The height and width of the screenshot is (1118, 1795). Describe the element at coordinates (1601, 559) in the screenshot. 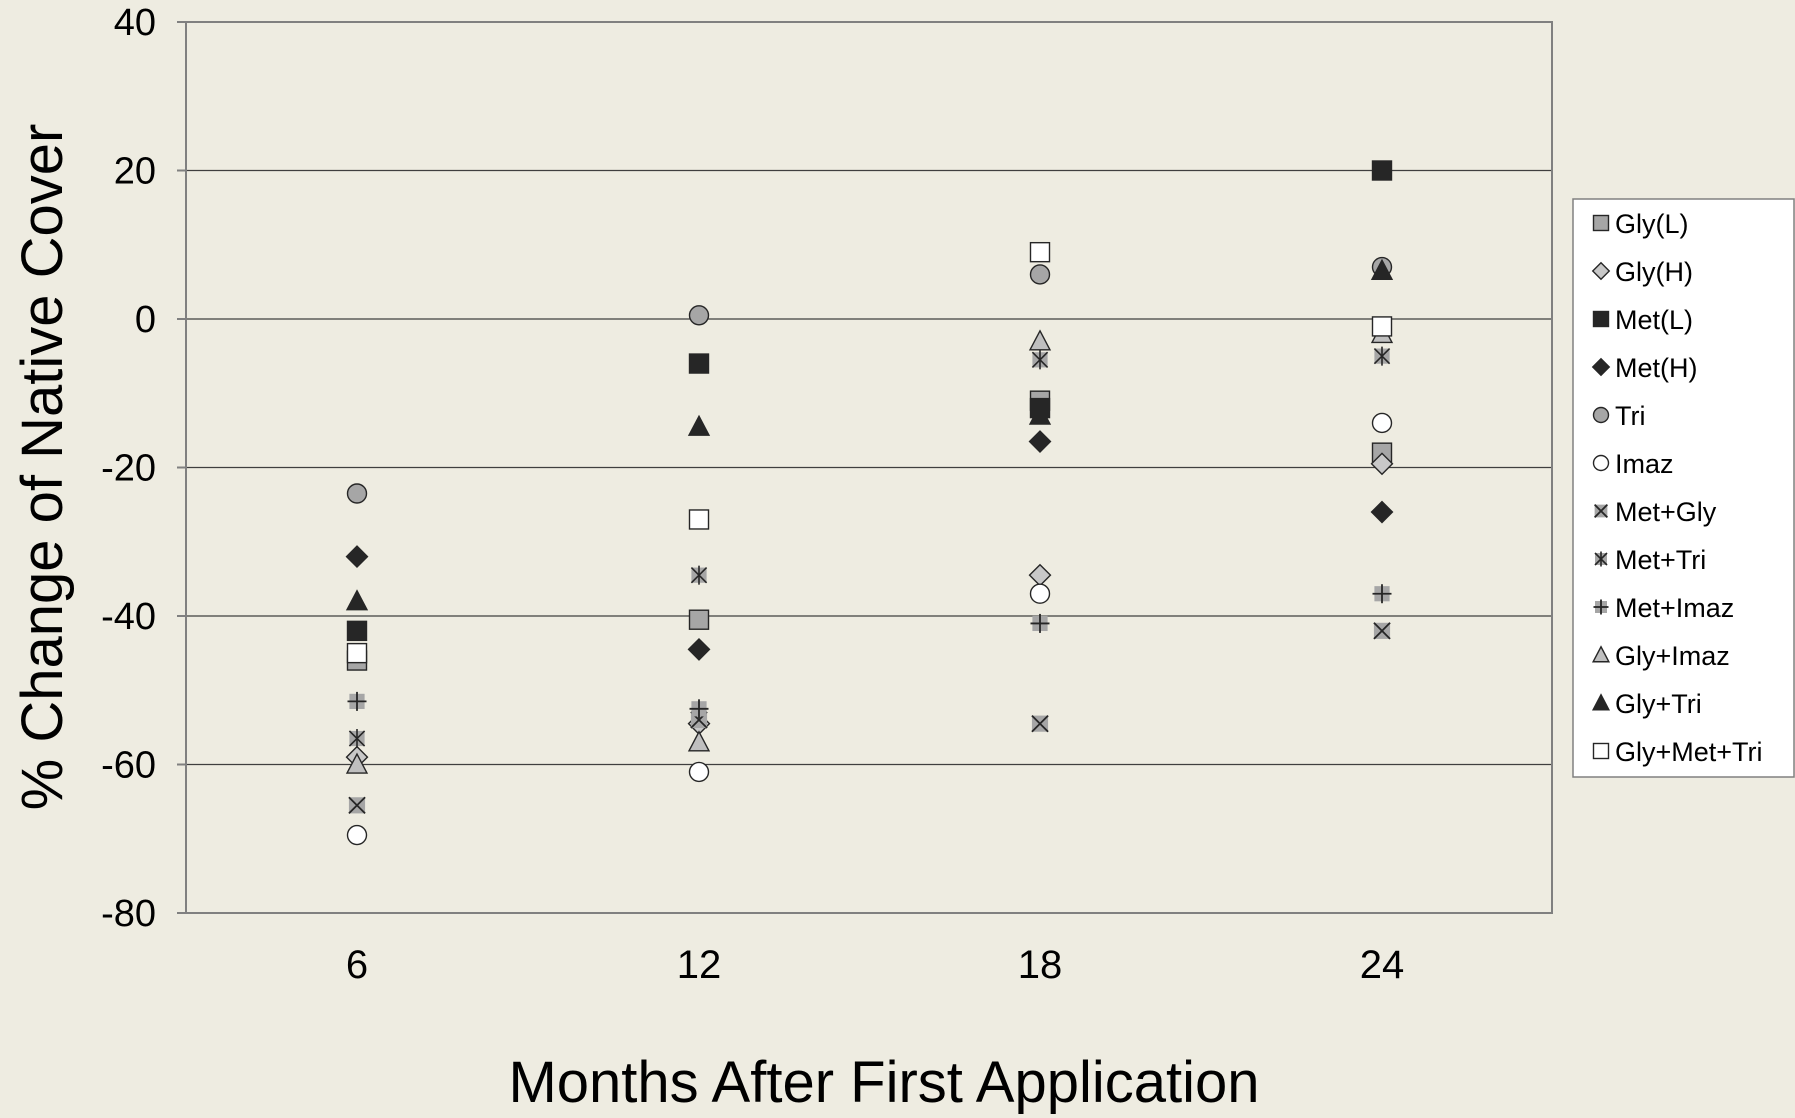

I see `legend-marker-met-tri` at that location.